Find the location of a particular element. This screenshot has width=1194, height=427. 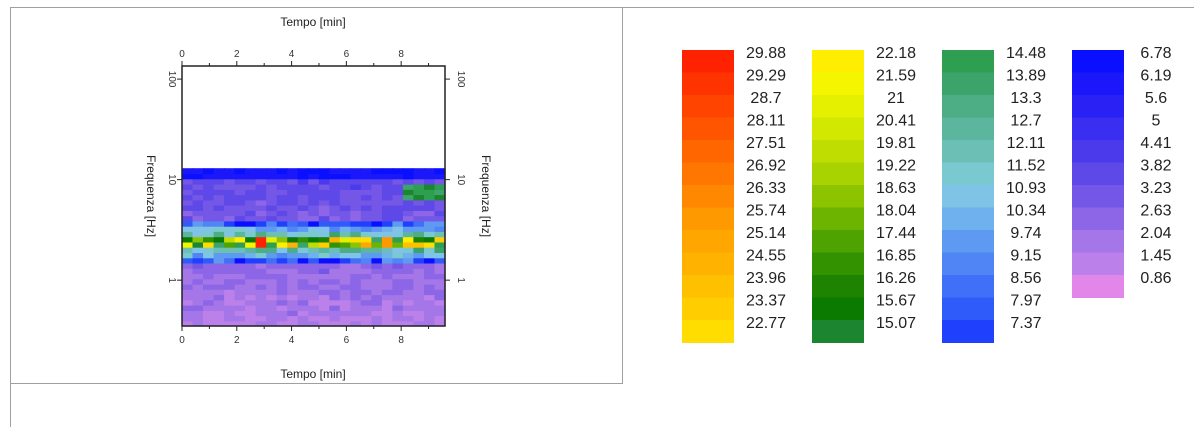

colorbar-label: 24.55 is located at coordinates (766, 256).